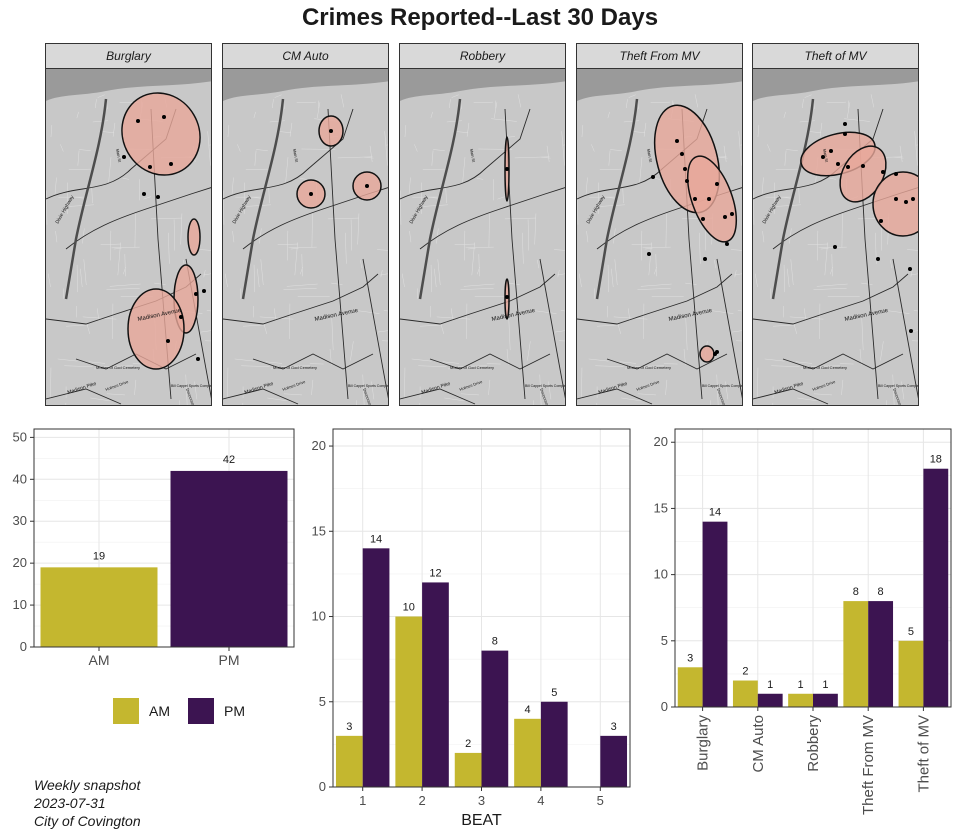 The height and width of the screenshot is (840, 960). I want to click on street-label: Main St, so click(118, 155).